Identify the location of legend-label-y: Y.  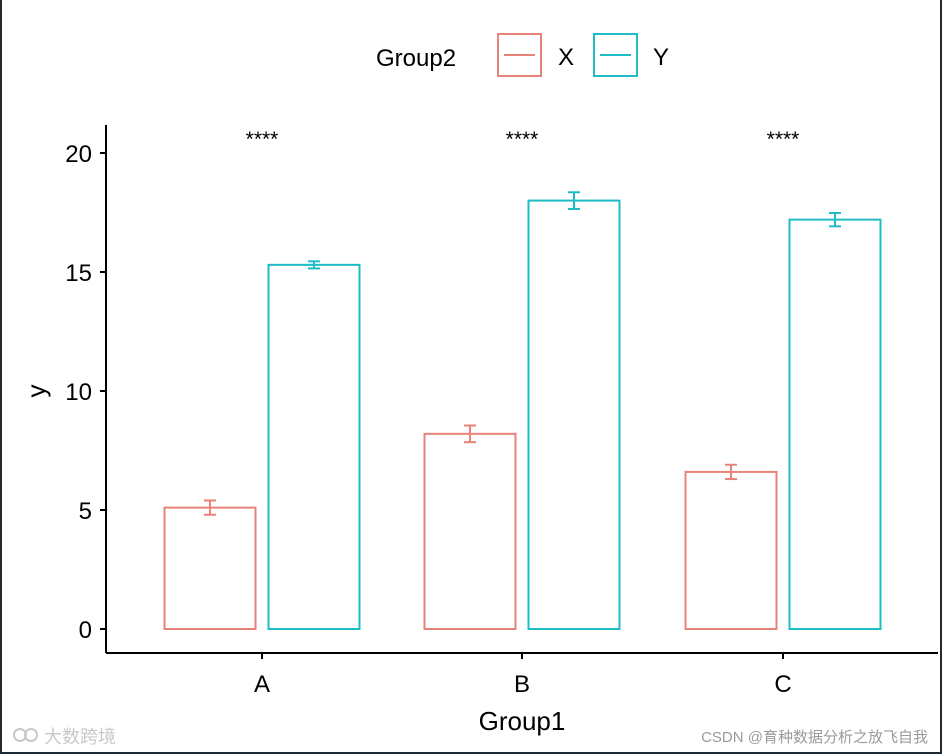
(661, 57).